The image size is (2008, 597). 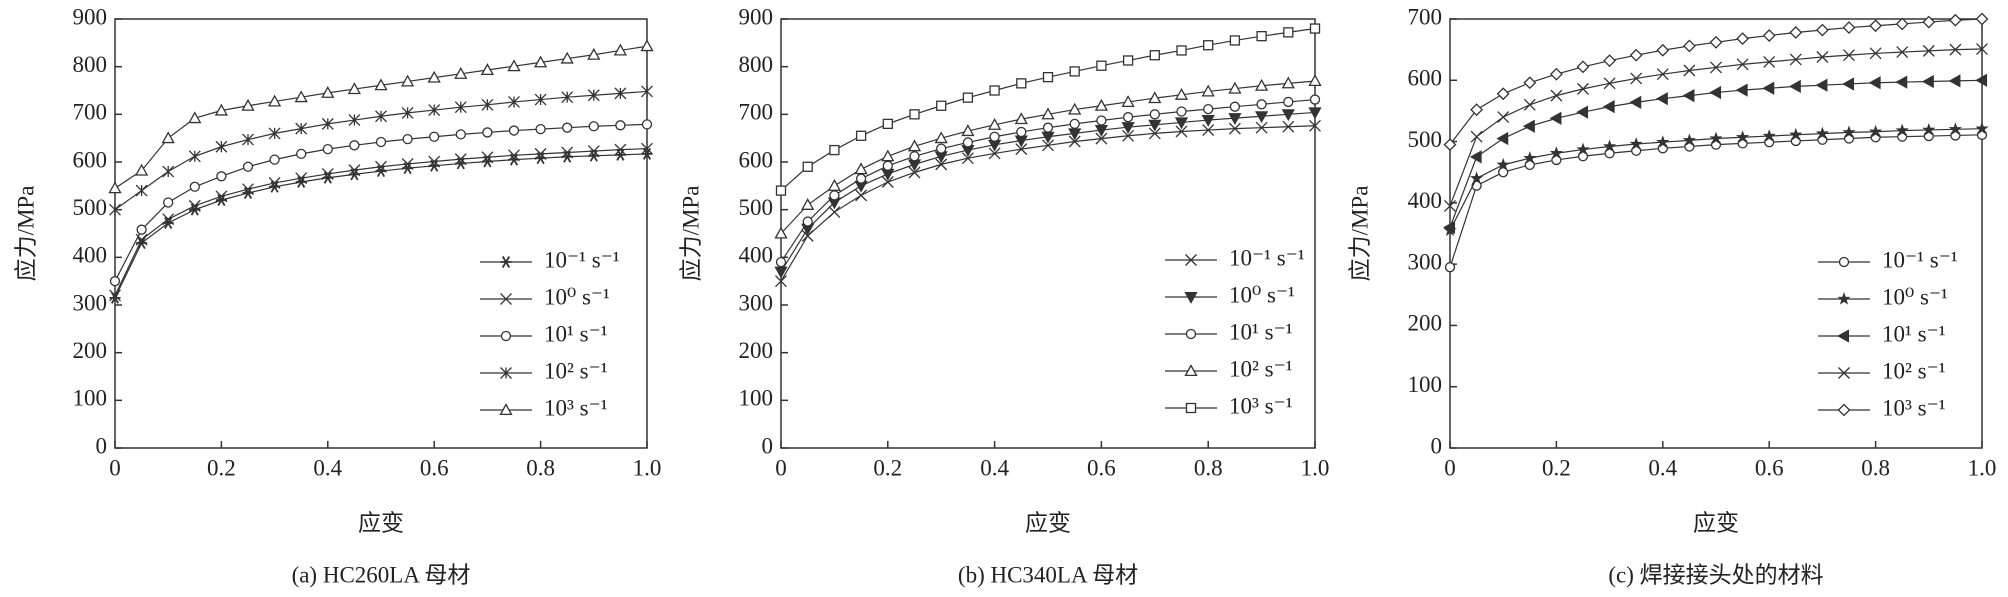 What do you see at coordinates (577, 296) in the screenshot?
I see `legend-label: 10⁰ s⁻¹` at bounding box center [577, 296].